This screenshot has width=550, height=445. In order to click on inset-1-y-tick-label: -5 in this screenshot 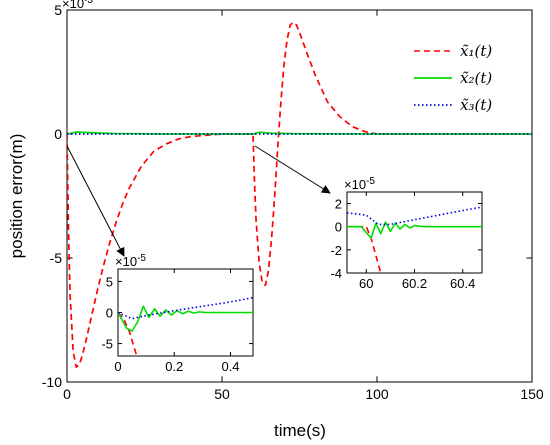, I will do `click(107, 344)`.